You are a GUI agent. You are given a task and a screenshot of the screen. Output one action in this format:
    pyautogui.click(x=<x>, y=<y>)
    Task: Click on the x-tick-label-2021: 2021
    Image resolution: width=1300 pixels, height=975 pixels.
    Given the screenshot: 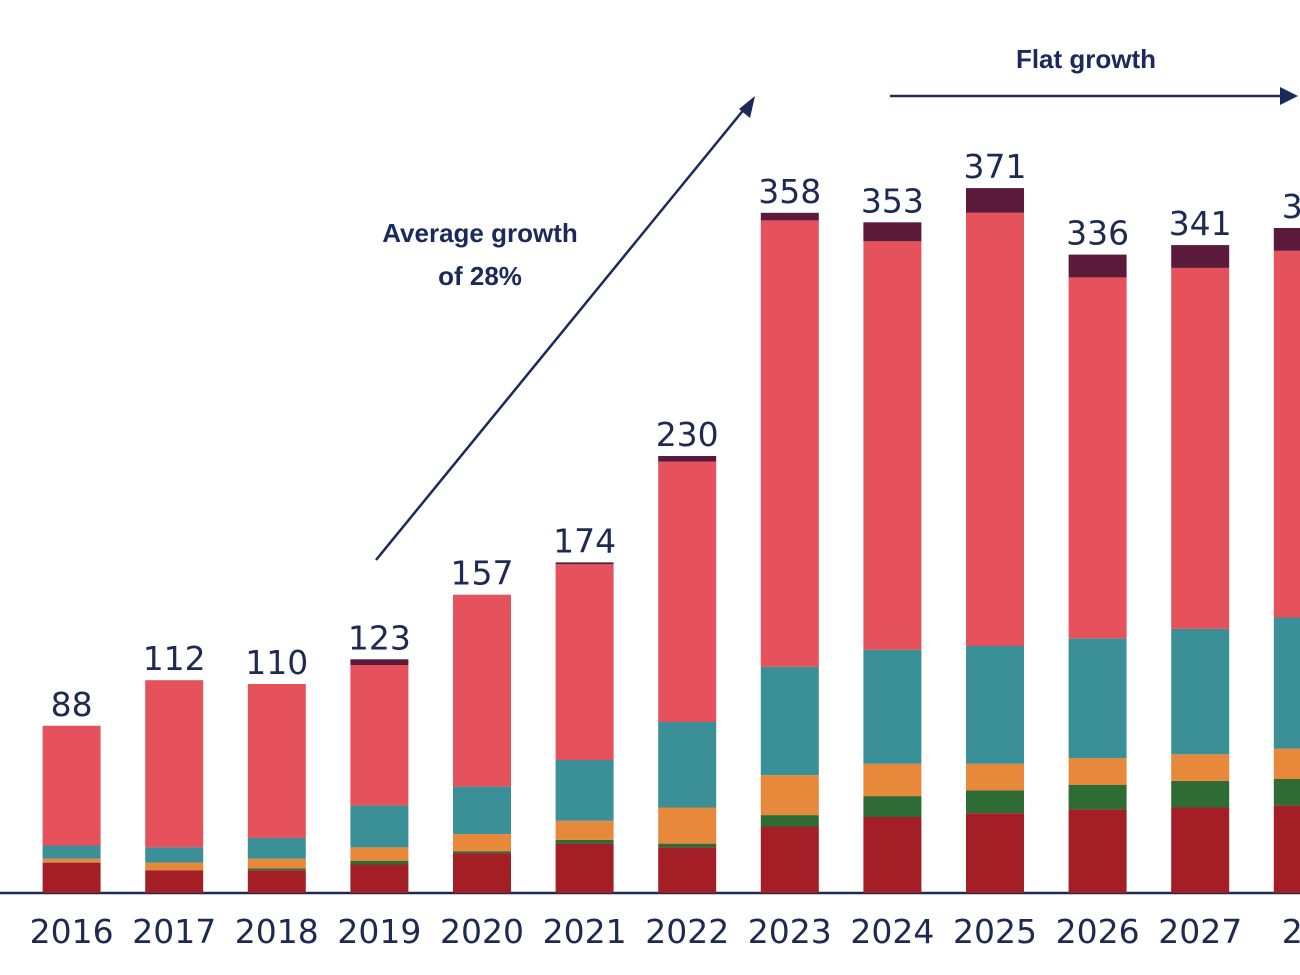 What is the action you would take?
    pyautogui.click(x=585, y=931)
    